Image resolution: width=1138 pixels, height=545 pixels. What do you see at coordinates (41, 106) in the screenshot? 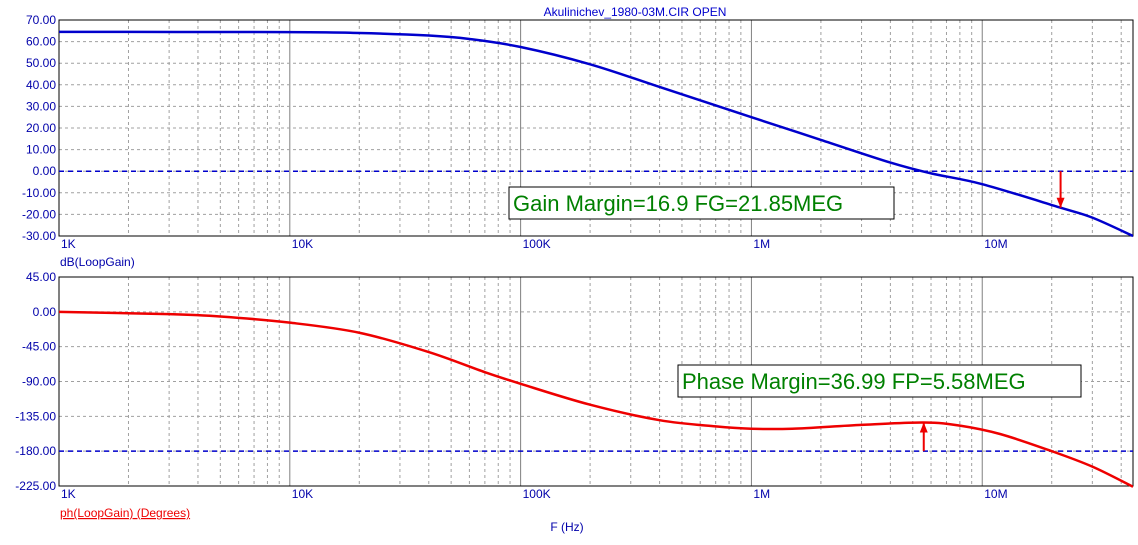
I see `y-tick-label: 30.00` at bounding box center [41, 106].